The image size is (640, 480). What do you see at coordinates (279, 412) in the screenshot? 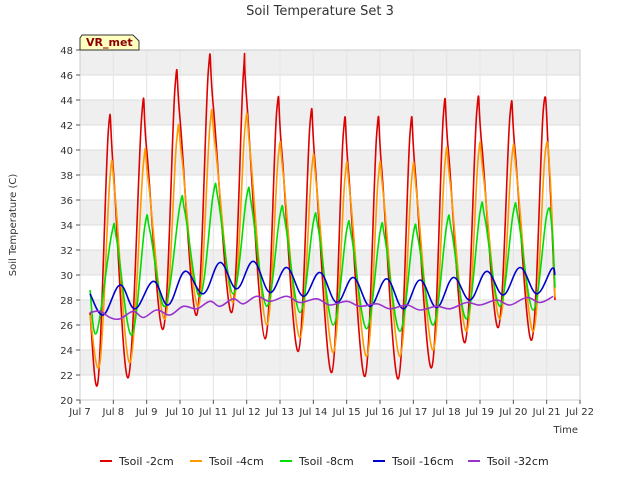
I see `x-tick-label: Jul 13` at bounding box center [279, 412].